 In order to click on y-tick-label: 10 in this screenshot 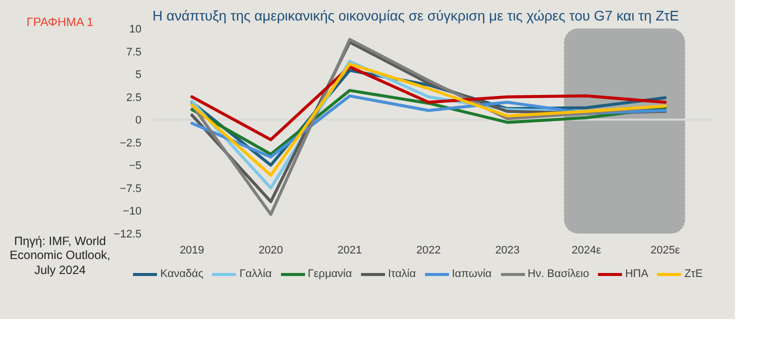, I will do `click(135, 30)`.